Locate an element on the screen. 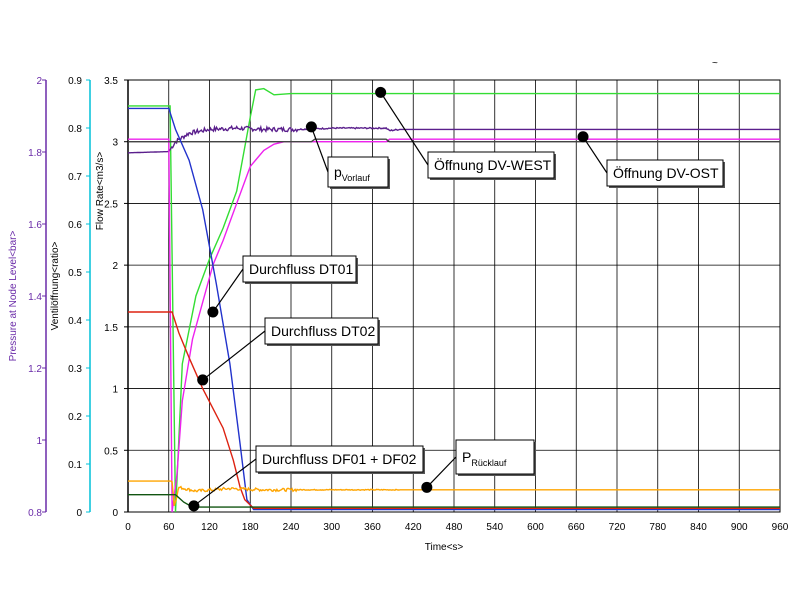 The width and height of the screenshot is (800, 600). y-tick-label-flow: 0 is located at coordinates (115, 513).